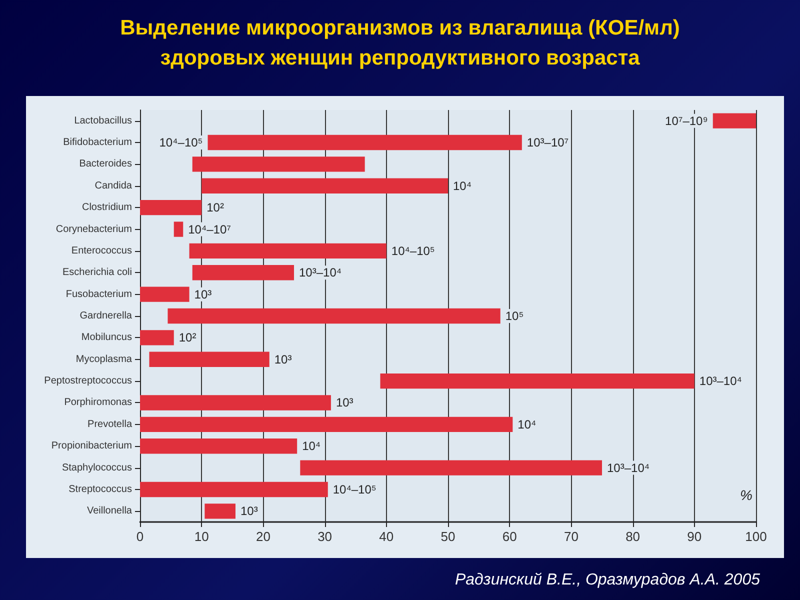 Image resolution: width=800 pixels, height=600 pixels. What do you see at coordinates (400, 43) in the screenshot?
I see `chart-title: Выделение микроорганизмов из влагалища (КОЕ/мл) здоровых женщин репродуктивного возраста` at bounding box center [400, 43].